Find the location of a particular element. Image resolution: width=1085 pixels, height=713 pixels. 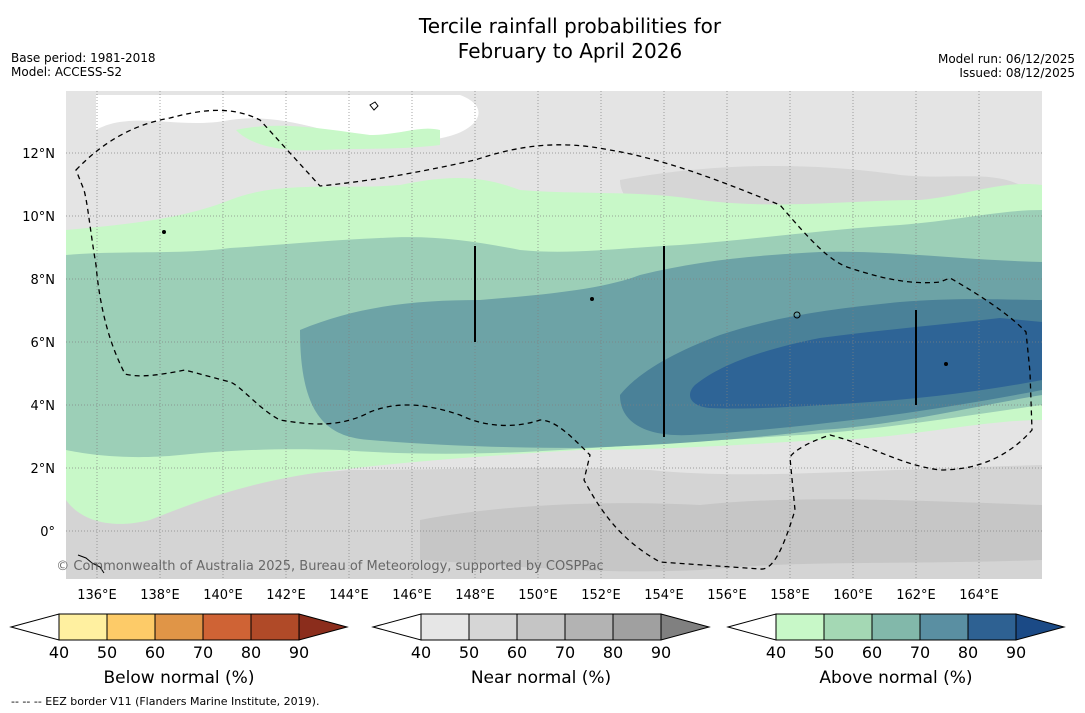

lat-label-6n: 6°N is located at coordinates (43, 343).